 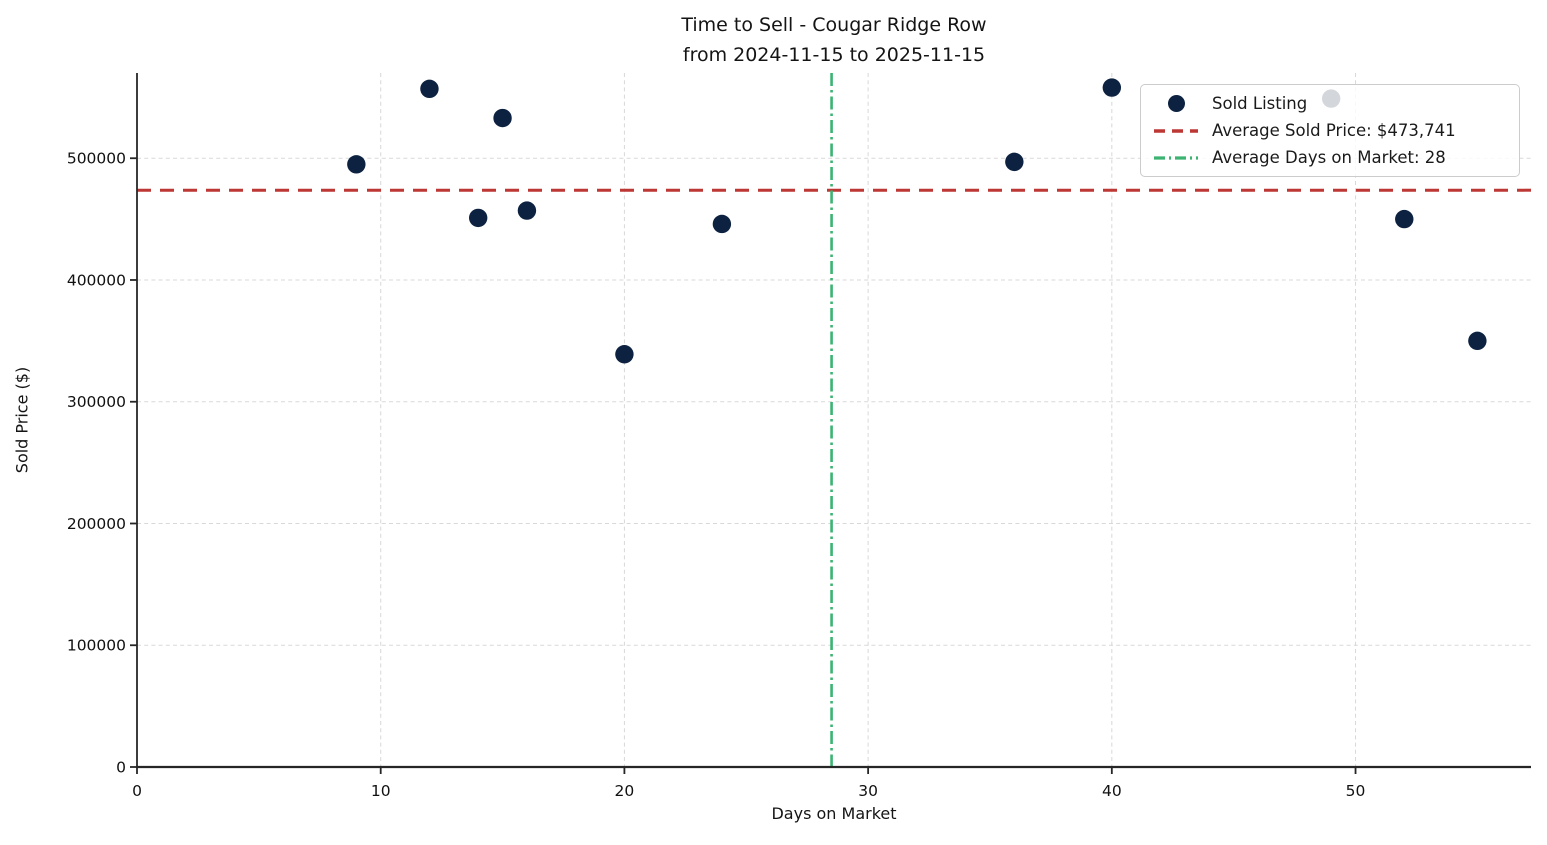 What do you see at coordinates (96, 280) in the screenshot?
I see `y-tick-label: 400000` at bounding box center [96, 280].